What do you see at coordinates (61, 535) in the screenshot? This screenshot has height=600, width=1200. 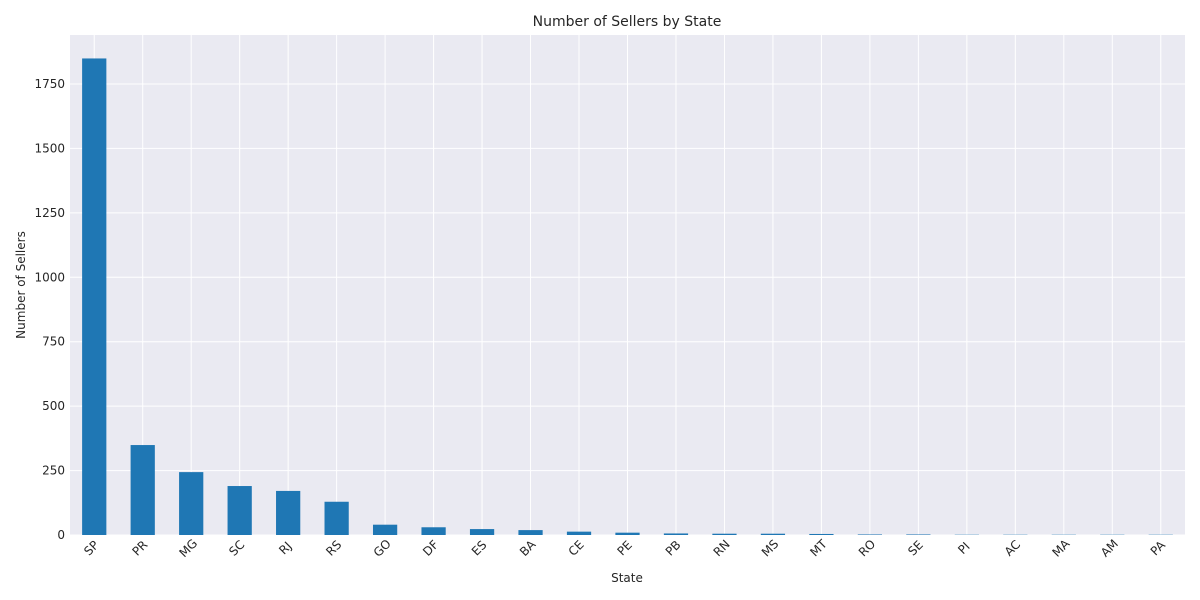 I see `y-tick-label: 0` at bounding box center [61, 535].